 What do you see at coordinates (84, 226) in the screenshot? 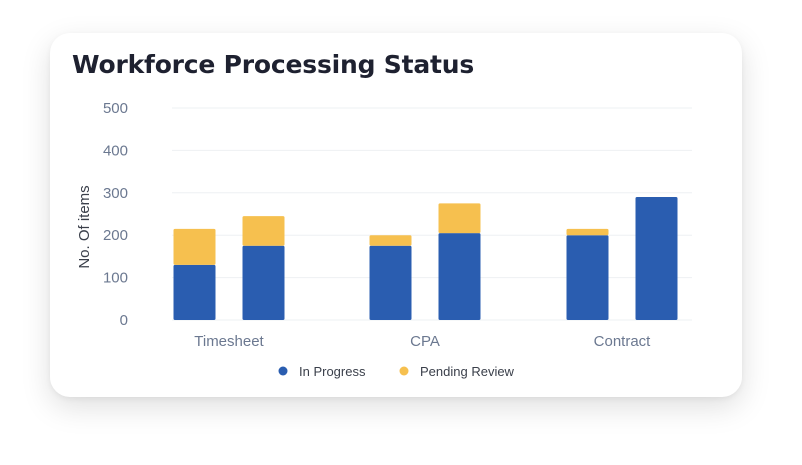
I see `y-axis-label: No. Of items` at bounding box center [84, 226].